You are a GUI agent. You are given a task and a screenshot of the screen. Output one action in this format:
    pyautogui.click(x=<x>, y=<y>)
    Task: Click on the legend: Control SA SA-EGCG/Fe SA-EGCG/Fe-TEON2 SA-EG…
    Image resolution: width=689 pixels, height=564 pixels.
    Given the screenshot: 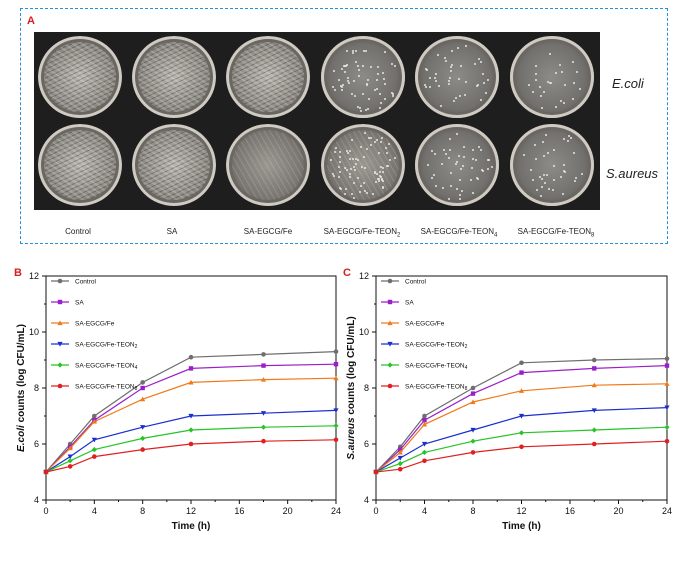 What is the action you would take?
    pyautogui.click(x=424, y=335)
    